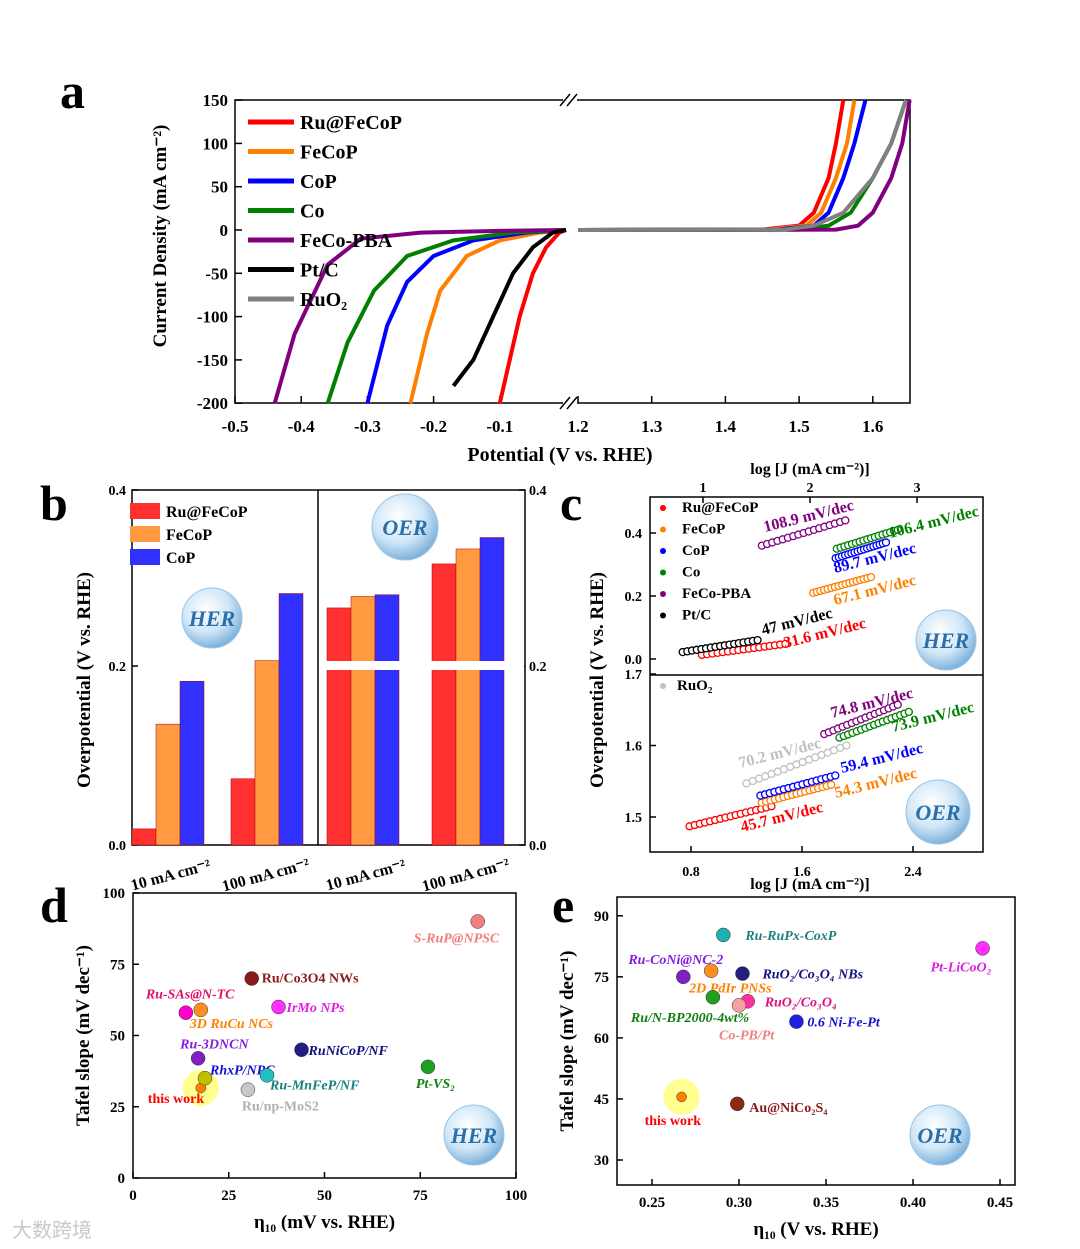 Image resolution: width=1080 pixels, height=1249 pixels. Describe the element at coordinates (872, 426) in the screenshot. I see `x-tick-label: 1.6` at that location.